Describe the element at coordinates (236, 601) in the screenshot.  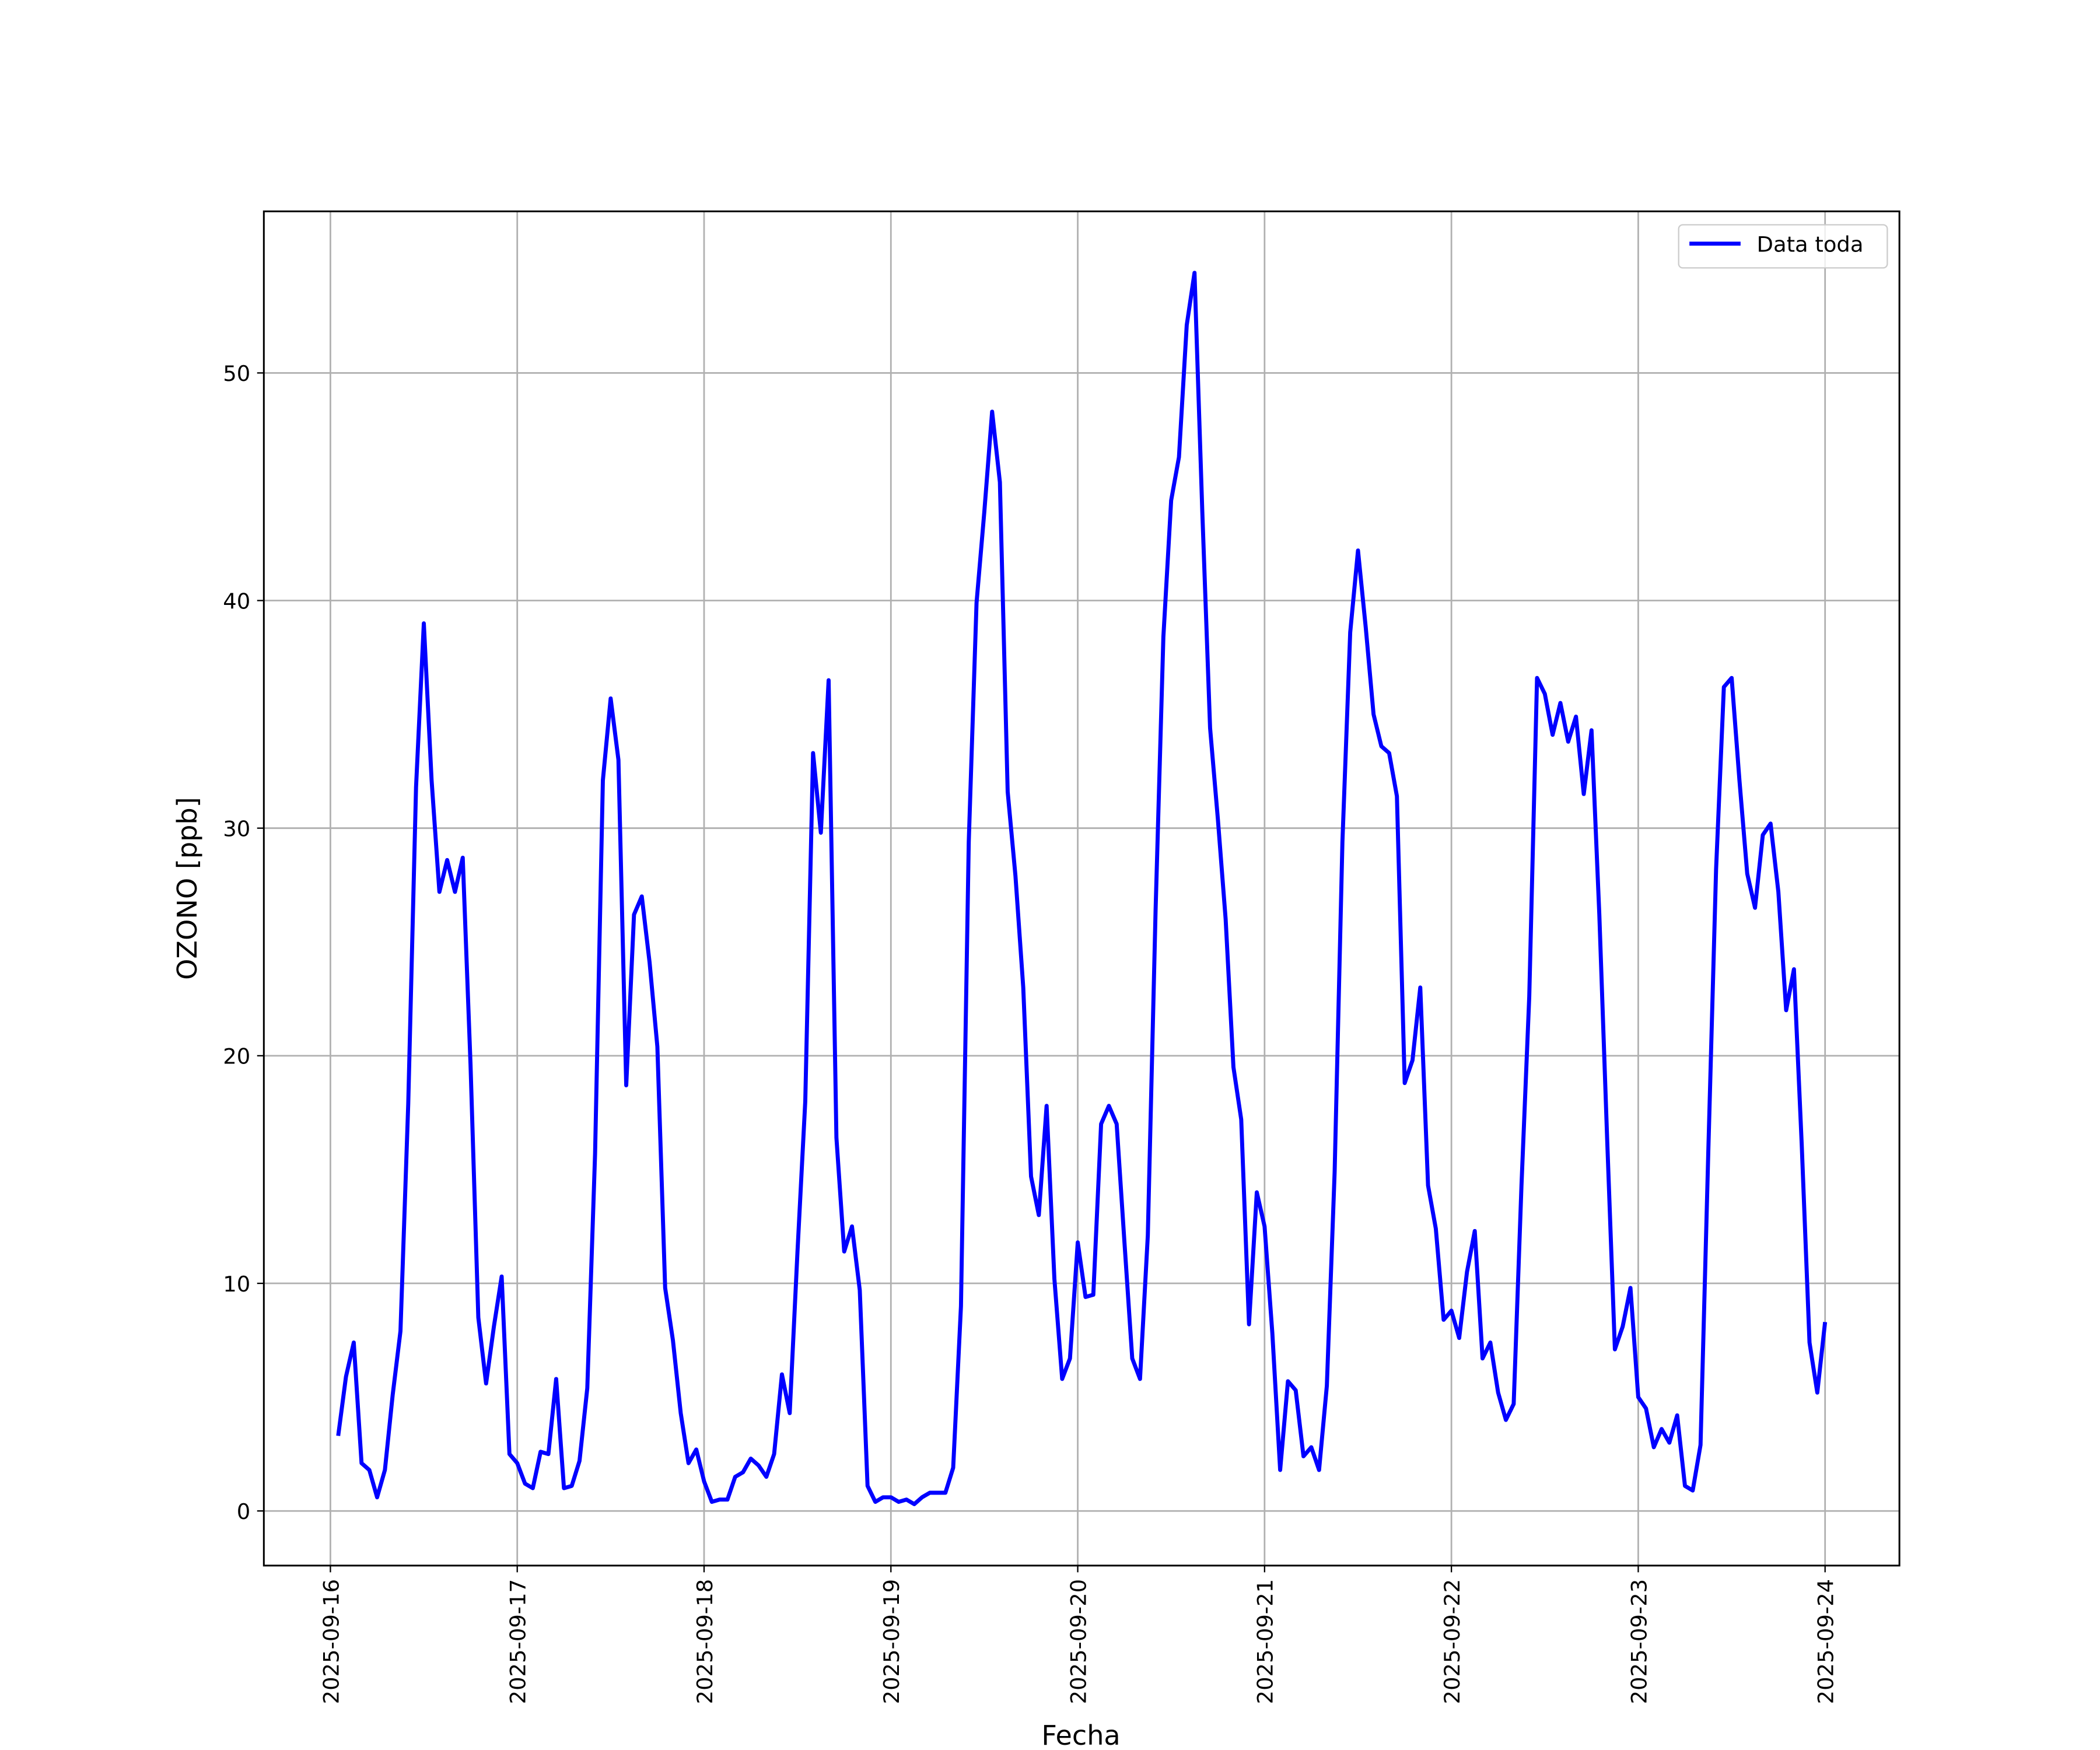
I see `y-tick-label: 40` at that location.